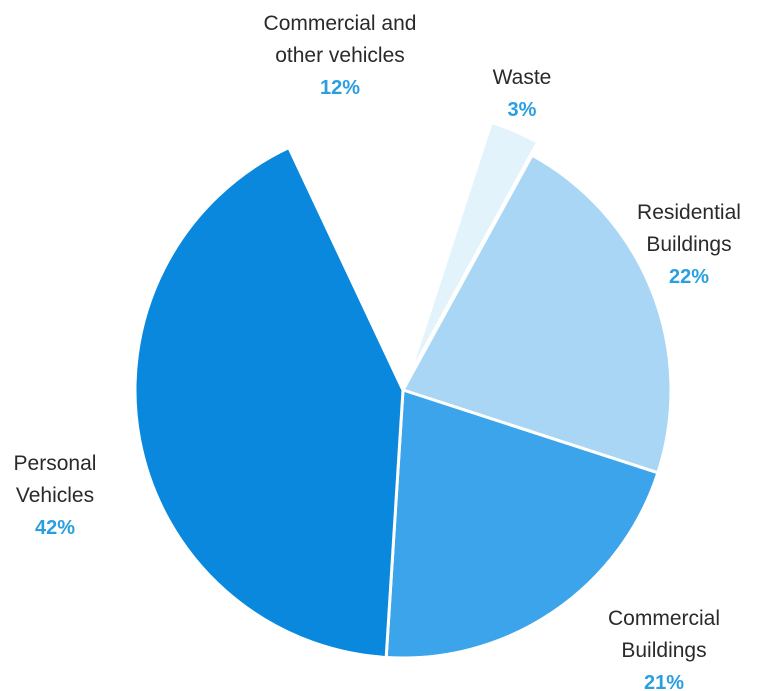 The image size is (782, 691). Describe the element at coordinates (473, 249) in the screenshot. I see `slice-waste` at that location.